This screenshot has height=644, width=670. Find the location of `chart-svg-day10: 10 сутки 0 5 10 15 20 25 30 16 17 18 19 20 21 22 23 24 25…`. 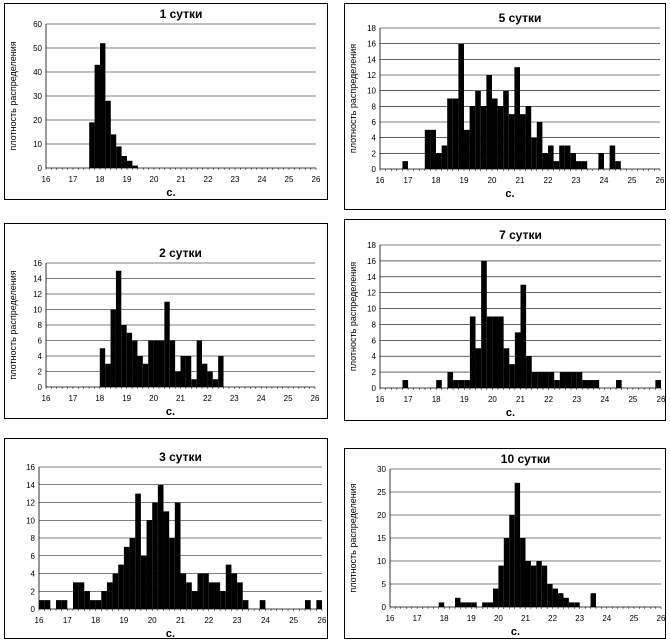

chart-svg-day10: 10 сутки 0 5 10 15 20 25 30 16 17 18 19 20 21 22 23 24 25… is located at coordinates (506, 545).